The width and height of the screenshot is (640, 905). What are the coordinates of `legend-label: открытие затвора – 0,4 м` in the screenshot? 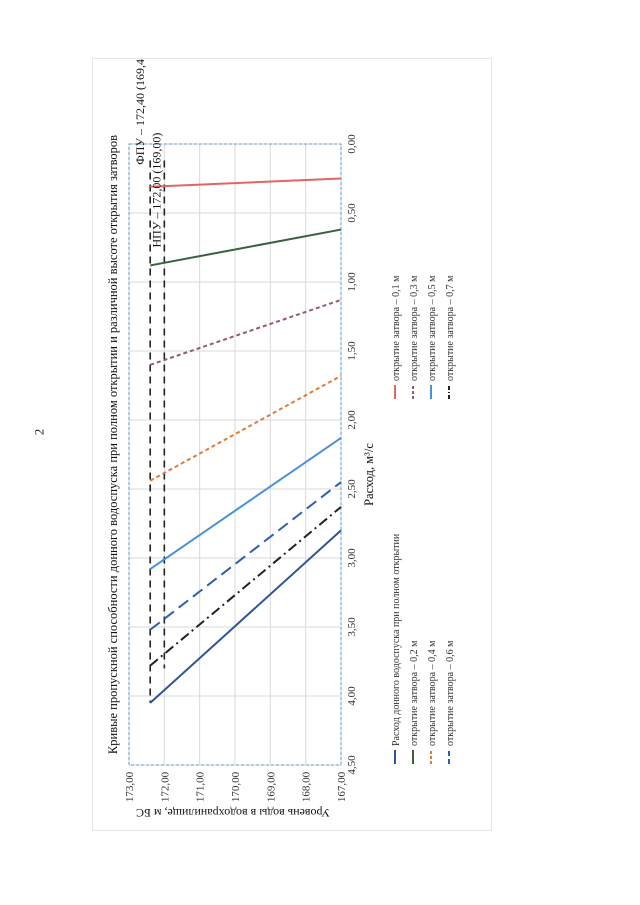 It's located at (432, 693).